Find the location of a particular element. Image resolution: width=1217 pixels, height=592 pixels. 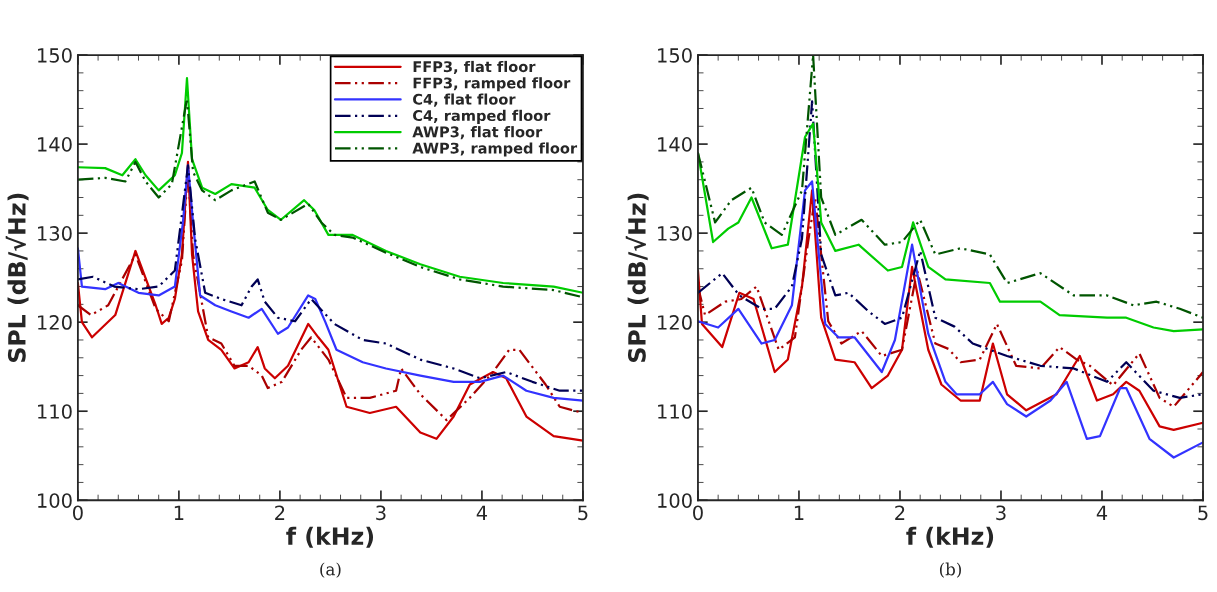

text: (a) is located at coordinates (330, 570).